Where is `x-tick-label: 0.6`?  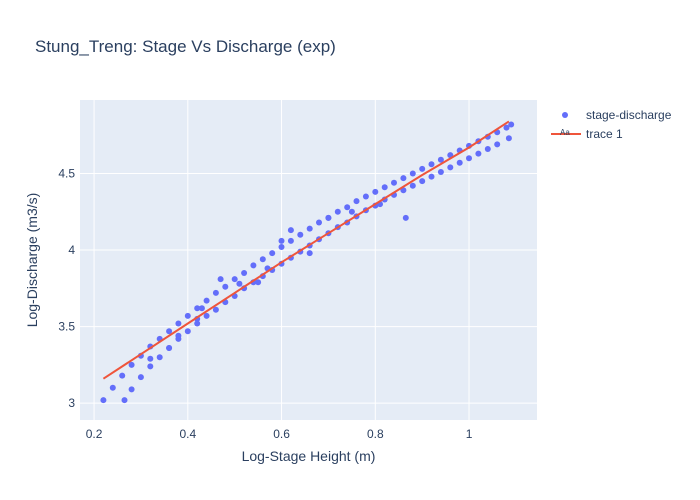 x-tick-label: 0.6 is located at coordinates (281, 434).